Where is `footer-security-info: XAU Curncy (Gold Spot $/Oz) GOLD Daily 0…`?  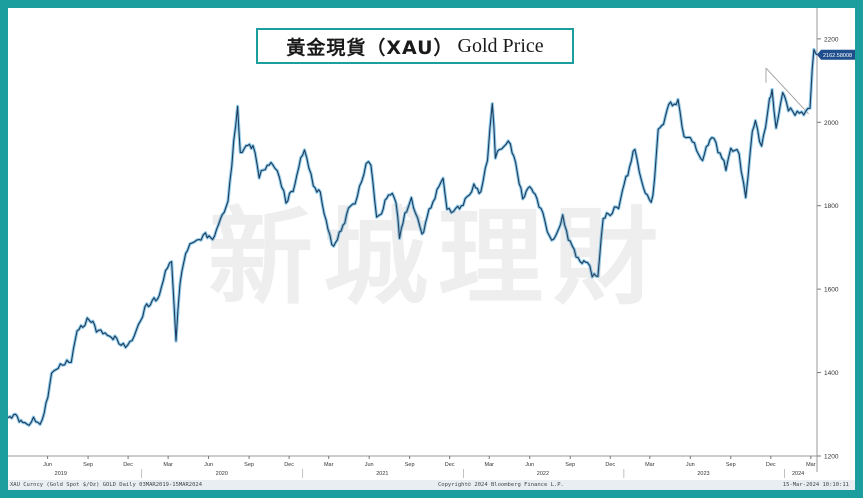
footer-security-info: XAU Curncy (Gold Spot $/Oz) GOLD Daily 0… is located at coordinates (106, 485).